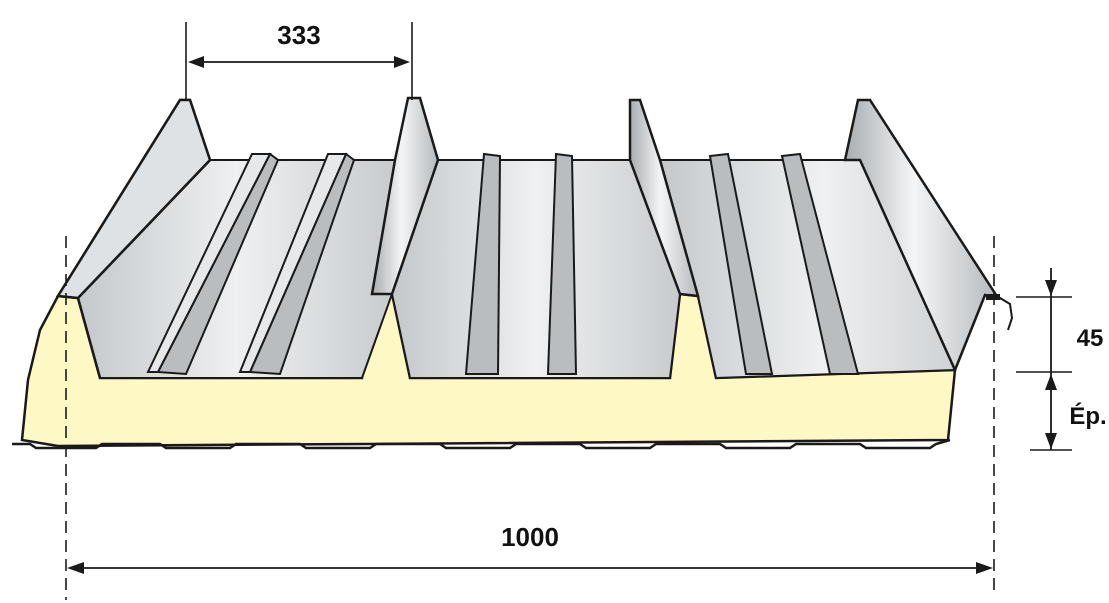  I want to click on dim-333-arrow-left, so click(196, 62).